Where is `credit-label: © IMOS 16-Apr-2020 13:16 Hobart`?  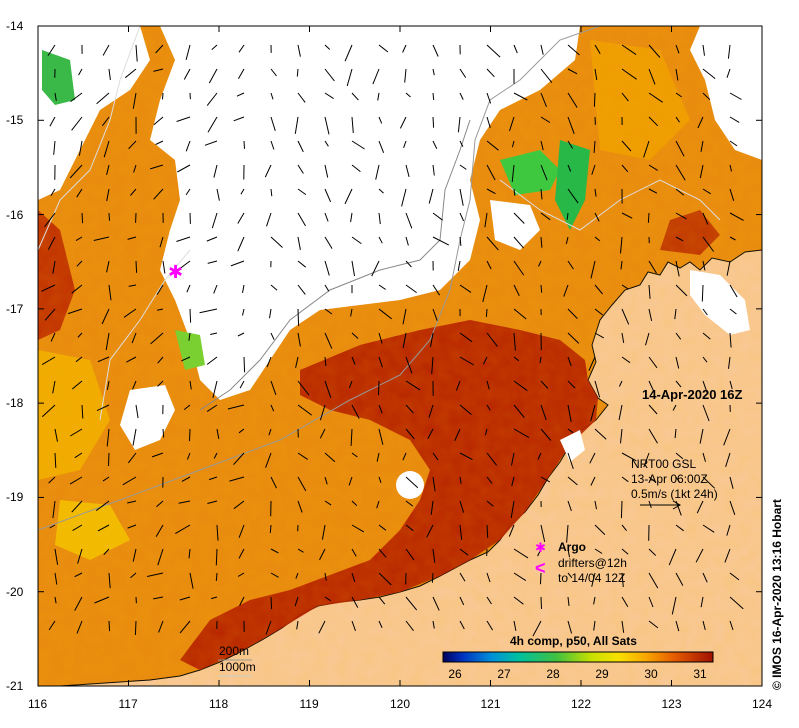
credit-label: © IMOS 16-Apr-2020 13:16 Hobart is located at coordinates (777, 594).